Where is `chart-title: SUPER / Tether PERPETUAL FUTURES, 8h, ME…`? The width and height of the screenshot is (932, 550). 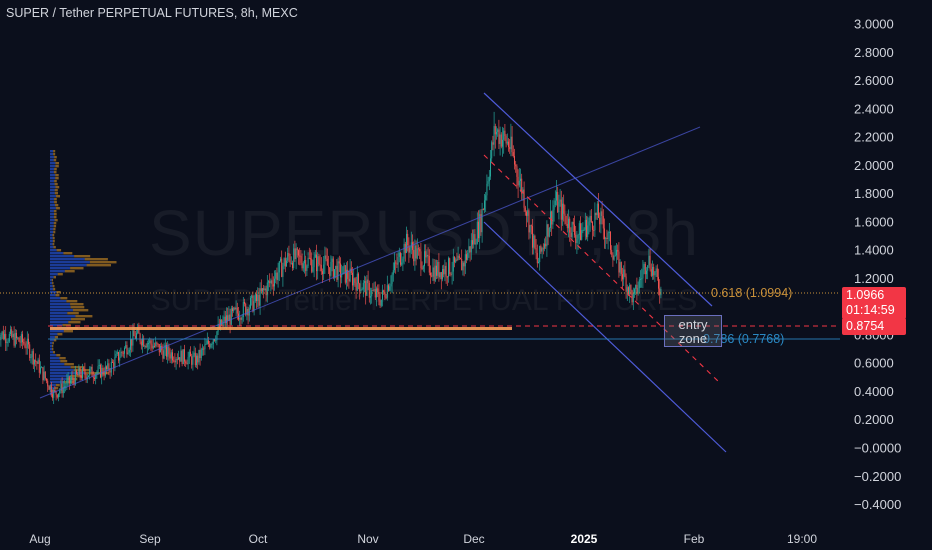 chart-title: SUPER / Tether PERPETUAL FUTURES, 8h, ME… is located at coordinates (152, 13).